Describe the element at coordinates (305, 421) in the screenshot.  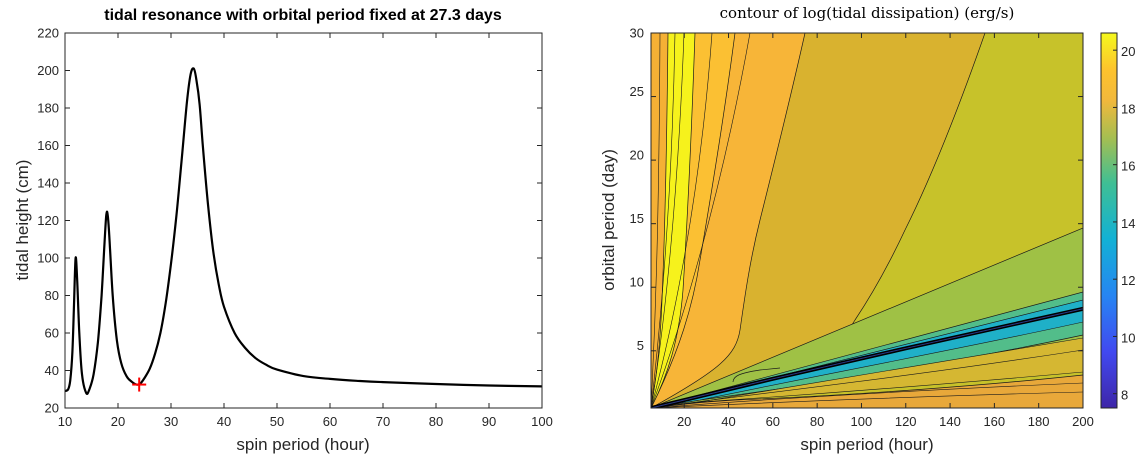
I see `x-tick-labels: 10 20 30 40 50 60 70 80 90 100` at that location.